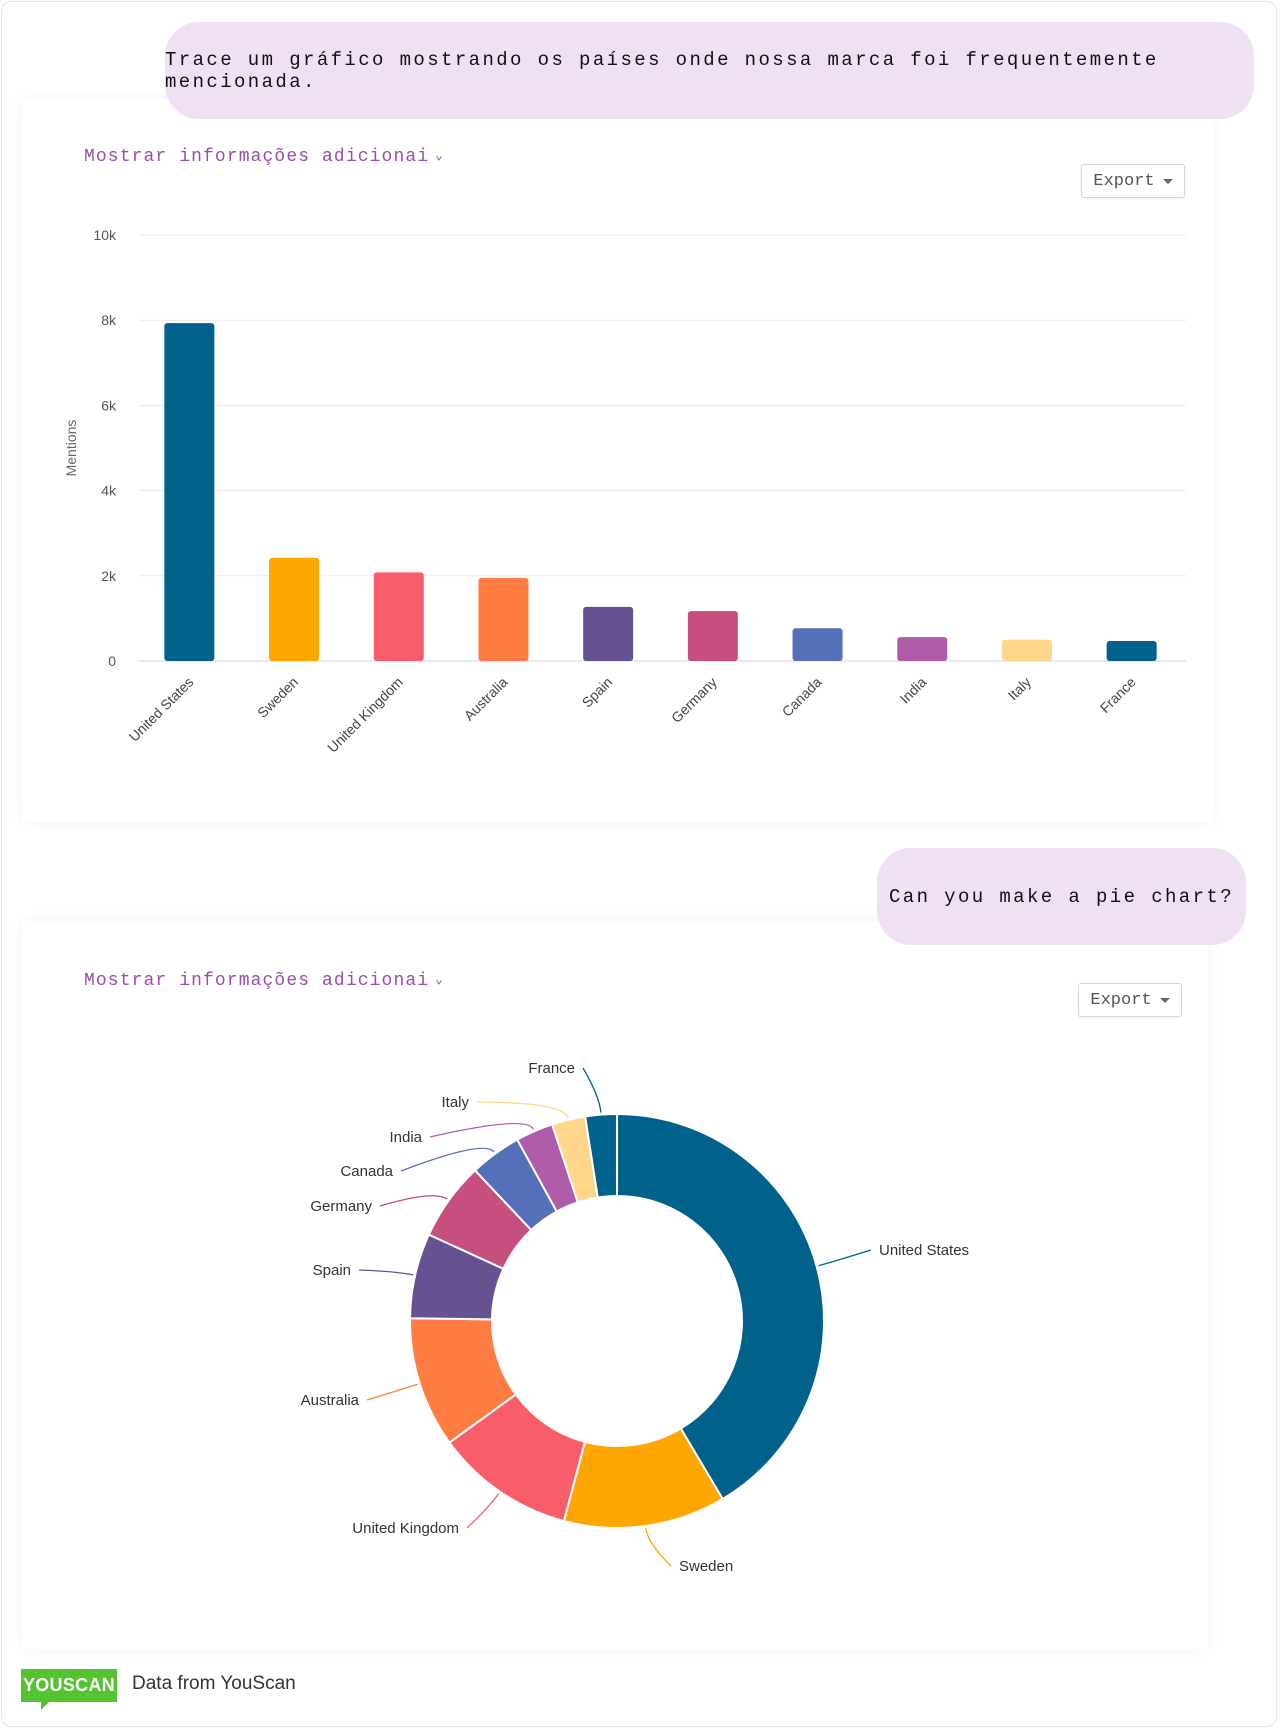  Describe the element at coordinates (109, 576) in the screenshot. I see `y-tick-label: 2k` at that location.